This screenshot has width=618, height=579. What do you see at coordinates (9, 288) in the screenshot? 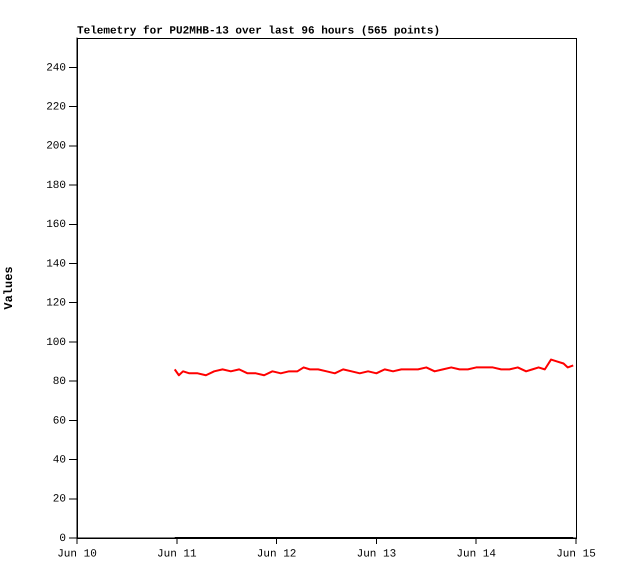
I see `y-axis-title: Values` at bounding box center [9, 288].